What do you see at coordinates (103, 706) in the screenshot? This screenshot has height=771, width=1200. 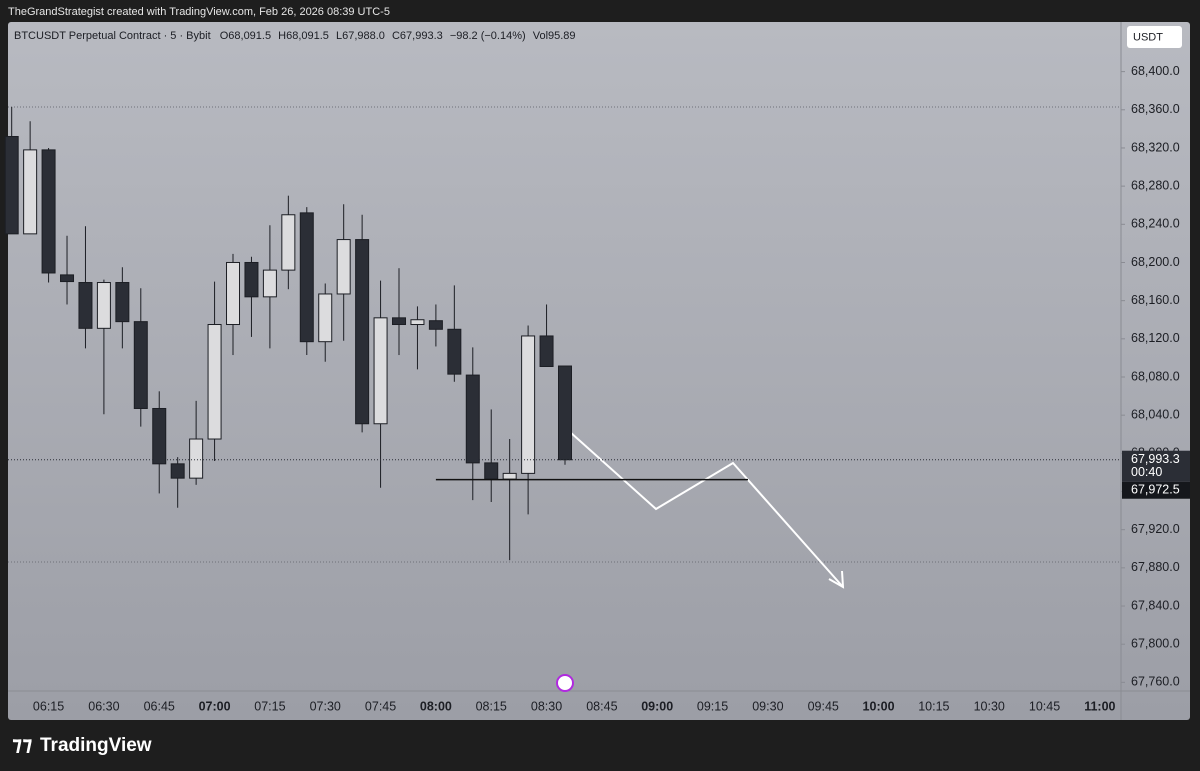 I see `x-tick-label: 06:30` at bounding box center [103, 706].